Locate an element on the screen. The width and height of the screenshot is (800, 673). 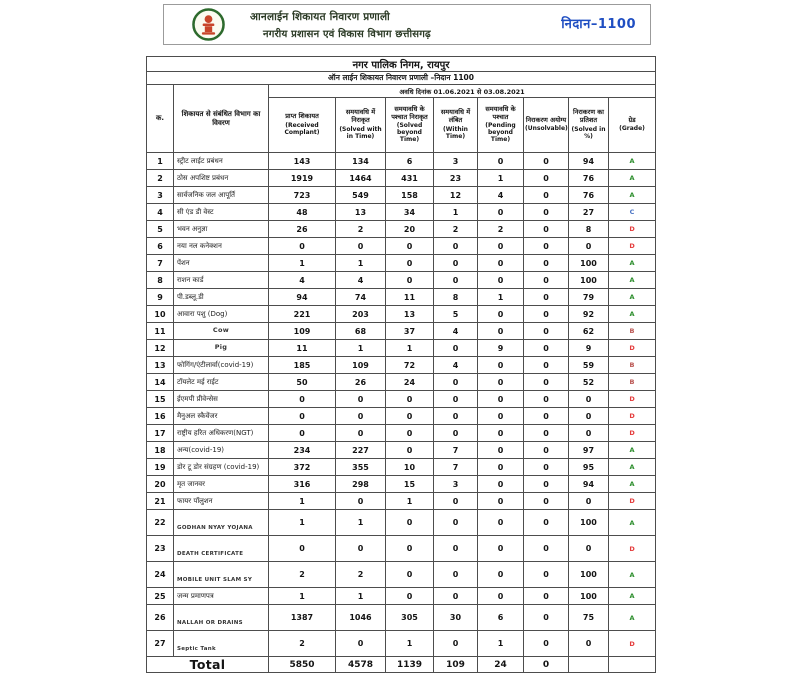
serial-cell: 7 is located at coordinates (160, 263).